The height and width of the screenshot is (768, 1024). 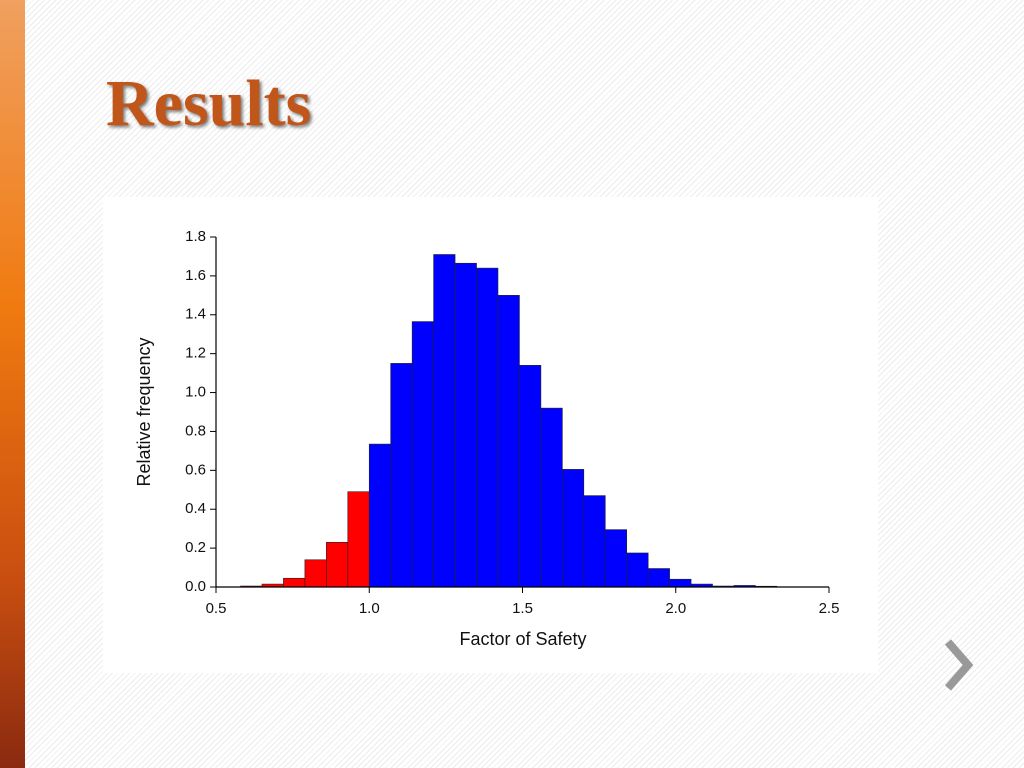 What do you see at coordinates (195, 353) in the screenshot?
I see `y-tick-label: 1.2` at bounding box center [195, 353].